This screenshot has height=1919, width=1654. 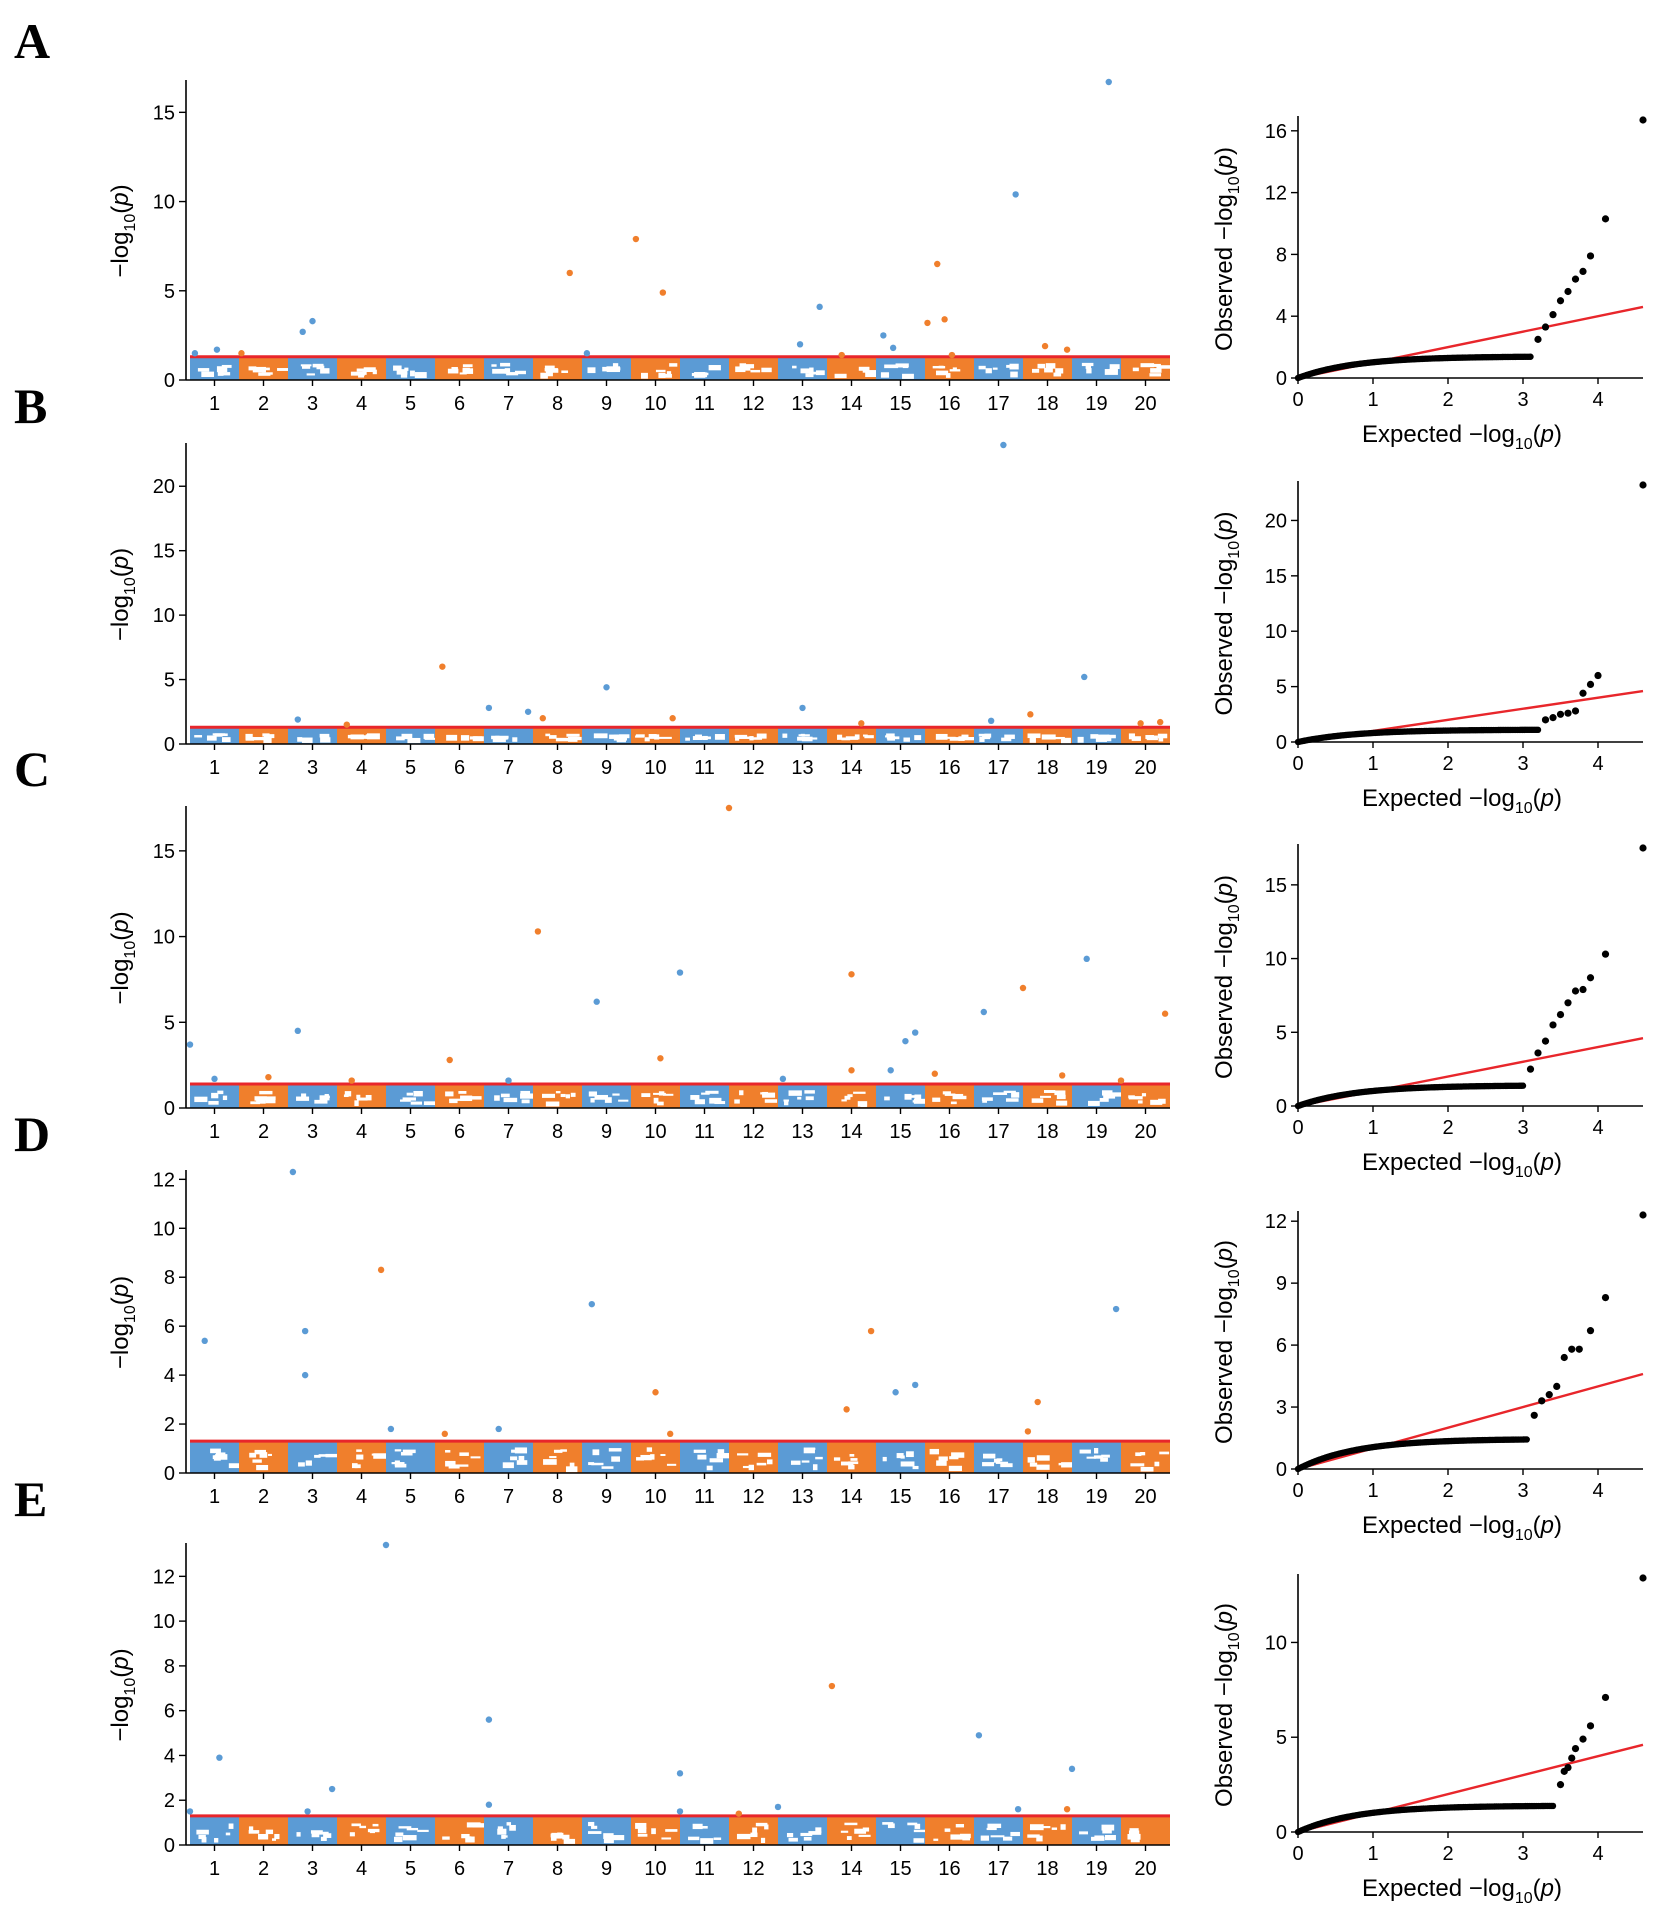 What do you see at coordinates (753, 404) in the screenshot?
I see `x-tick-label: 12` at bounding box center [753, 404].